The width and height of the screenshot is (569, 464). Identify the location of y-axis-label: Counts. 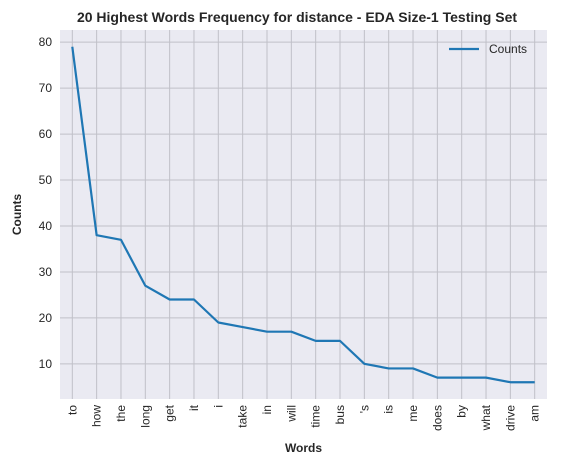
(17, 215).